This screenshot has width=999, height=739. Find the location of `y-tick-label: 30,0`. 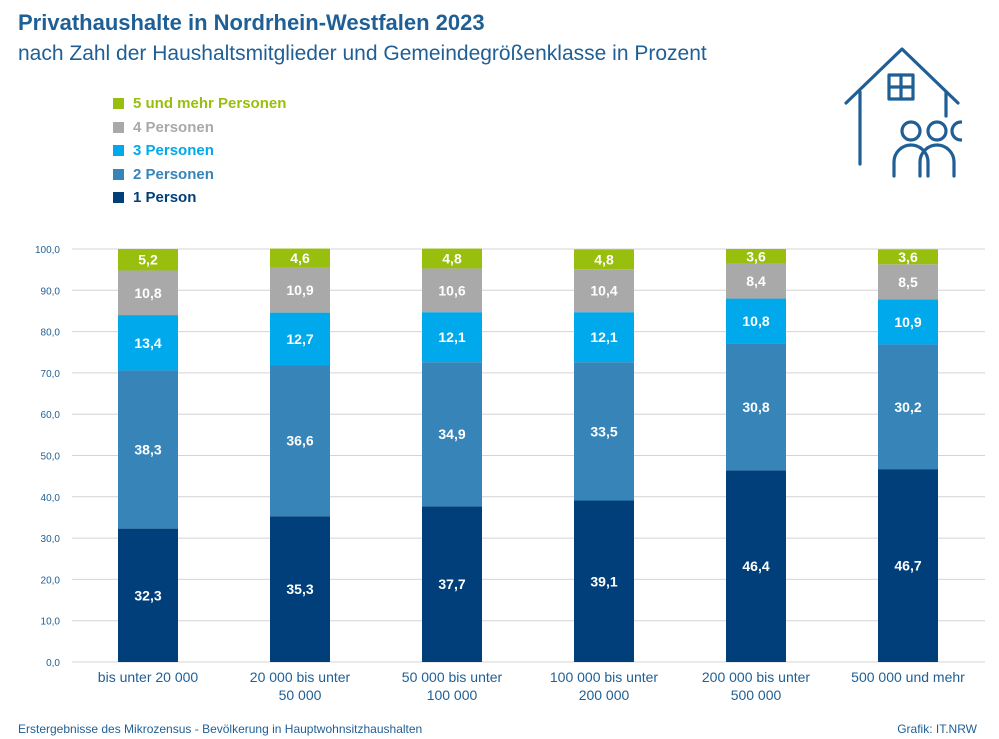

y-tick-label: 30,0 is located at coordinates (51, 539).